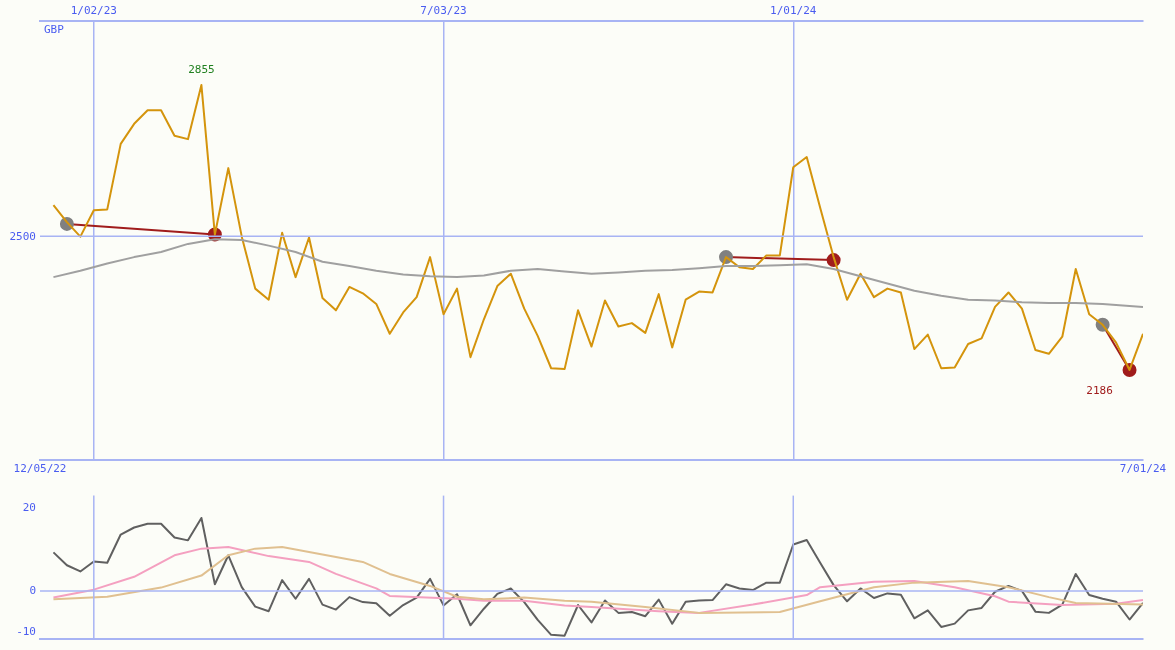 The height and width of the screenshot is (650, 1175). Describe the element at coordinates (26, 632) in the screenshot. I see `y-tick-label: -10` at that location.